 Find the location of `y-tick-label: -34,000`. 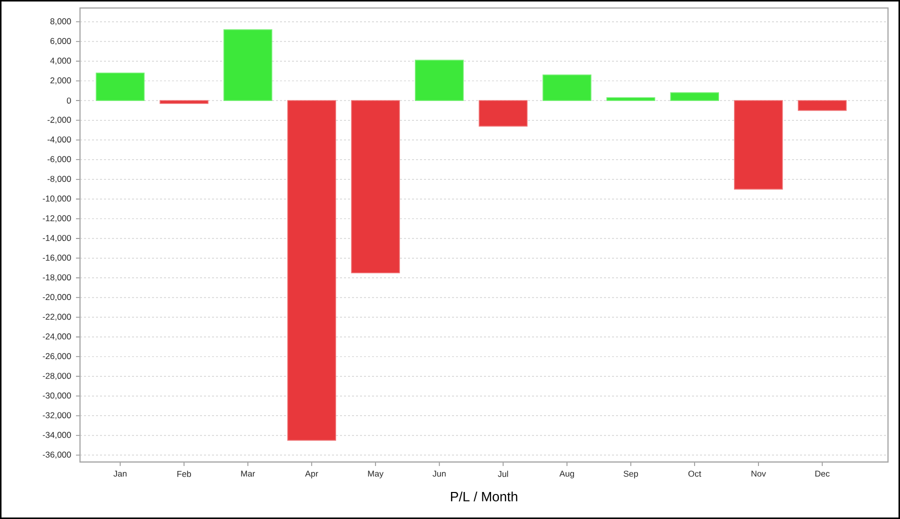

y-tick-label: -34,000 is located at coordinates (56, 435).